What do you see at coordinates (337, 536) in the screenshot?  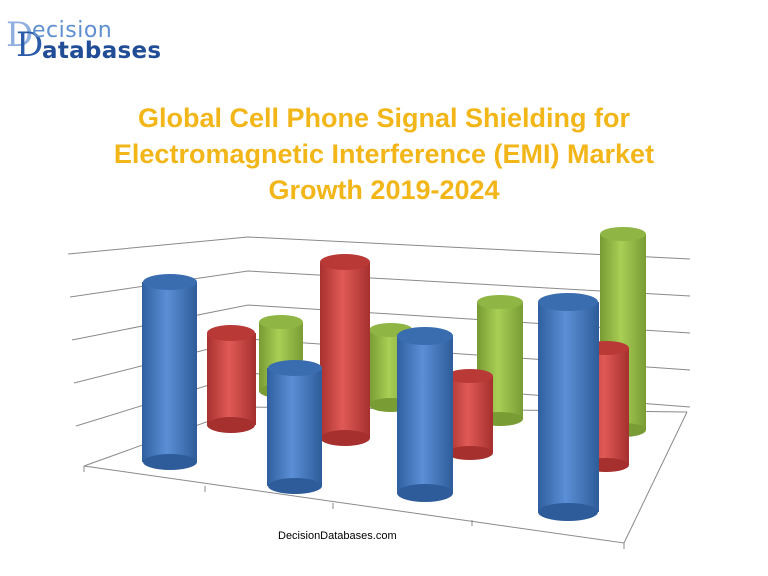 I see `watermark-text: DecisionDatabases.com` at bounding box center [337, 536].